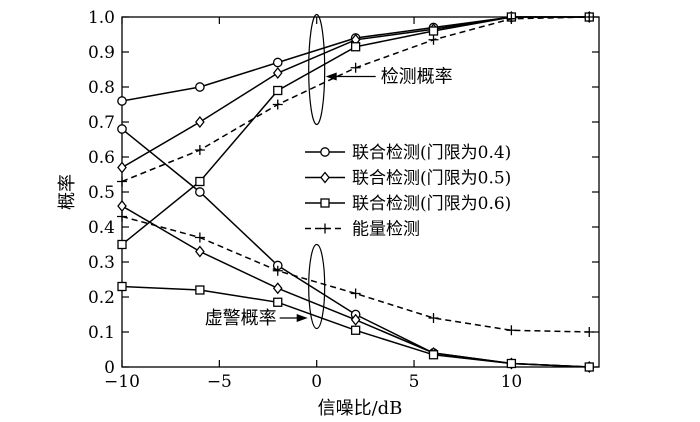  I want to click on legend-label: 联合检测(门限为0.4), so click(431, 153).